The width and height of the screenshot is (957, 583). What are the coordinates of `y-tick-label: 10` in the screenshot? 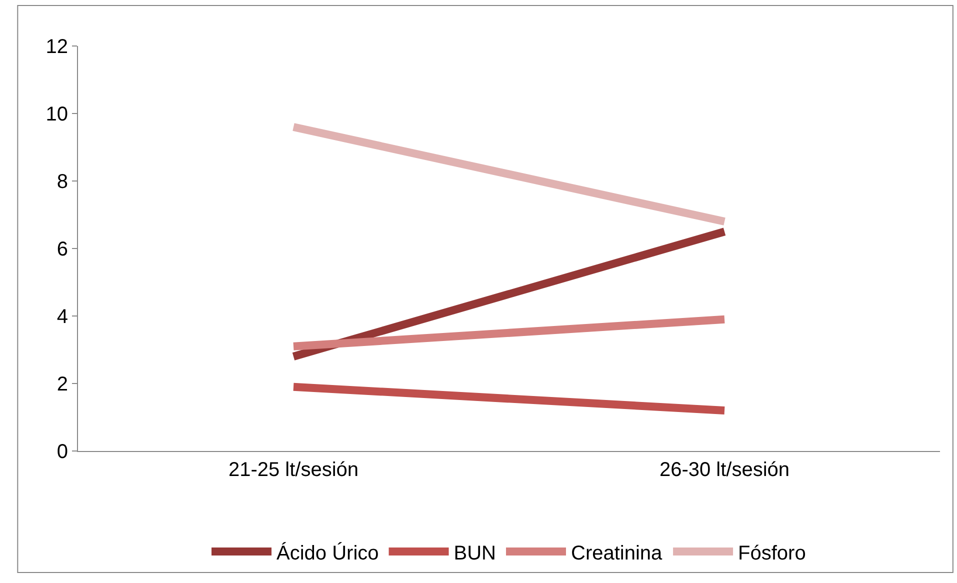 It's located at (57, 115).